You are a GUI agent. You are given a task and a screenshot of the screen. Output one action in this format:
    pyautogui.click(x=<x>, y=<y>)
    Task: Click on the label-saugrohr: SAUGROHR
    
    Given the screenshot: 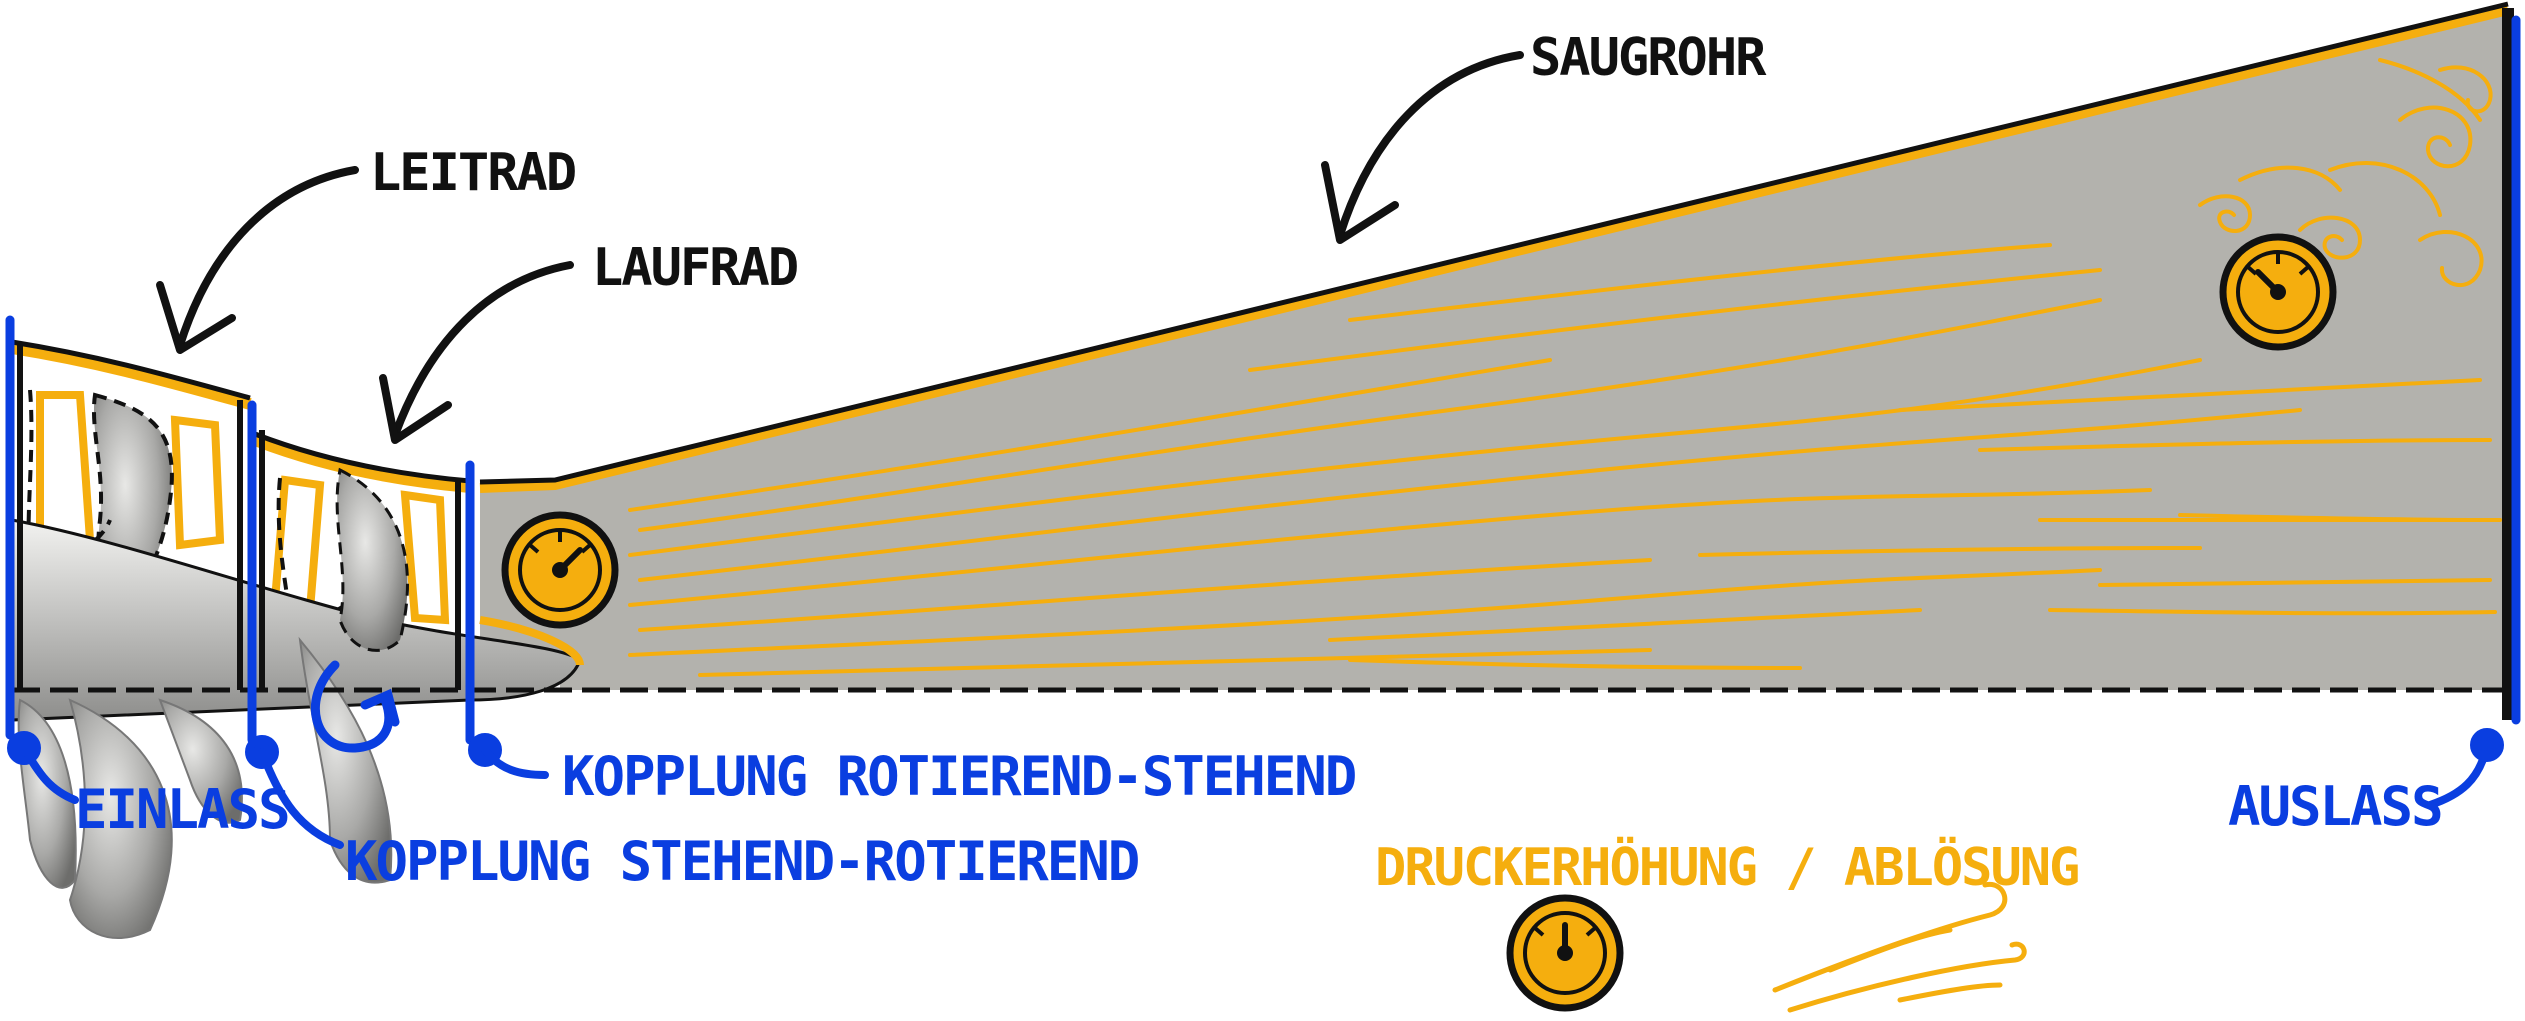 What is the action you would take?
    pyautogui.click(x=1648, y=58)
    